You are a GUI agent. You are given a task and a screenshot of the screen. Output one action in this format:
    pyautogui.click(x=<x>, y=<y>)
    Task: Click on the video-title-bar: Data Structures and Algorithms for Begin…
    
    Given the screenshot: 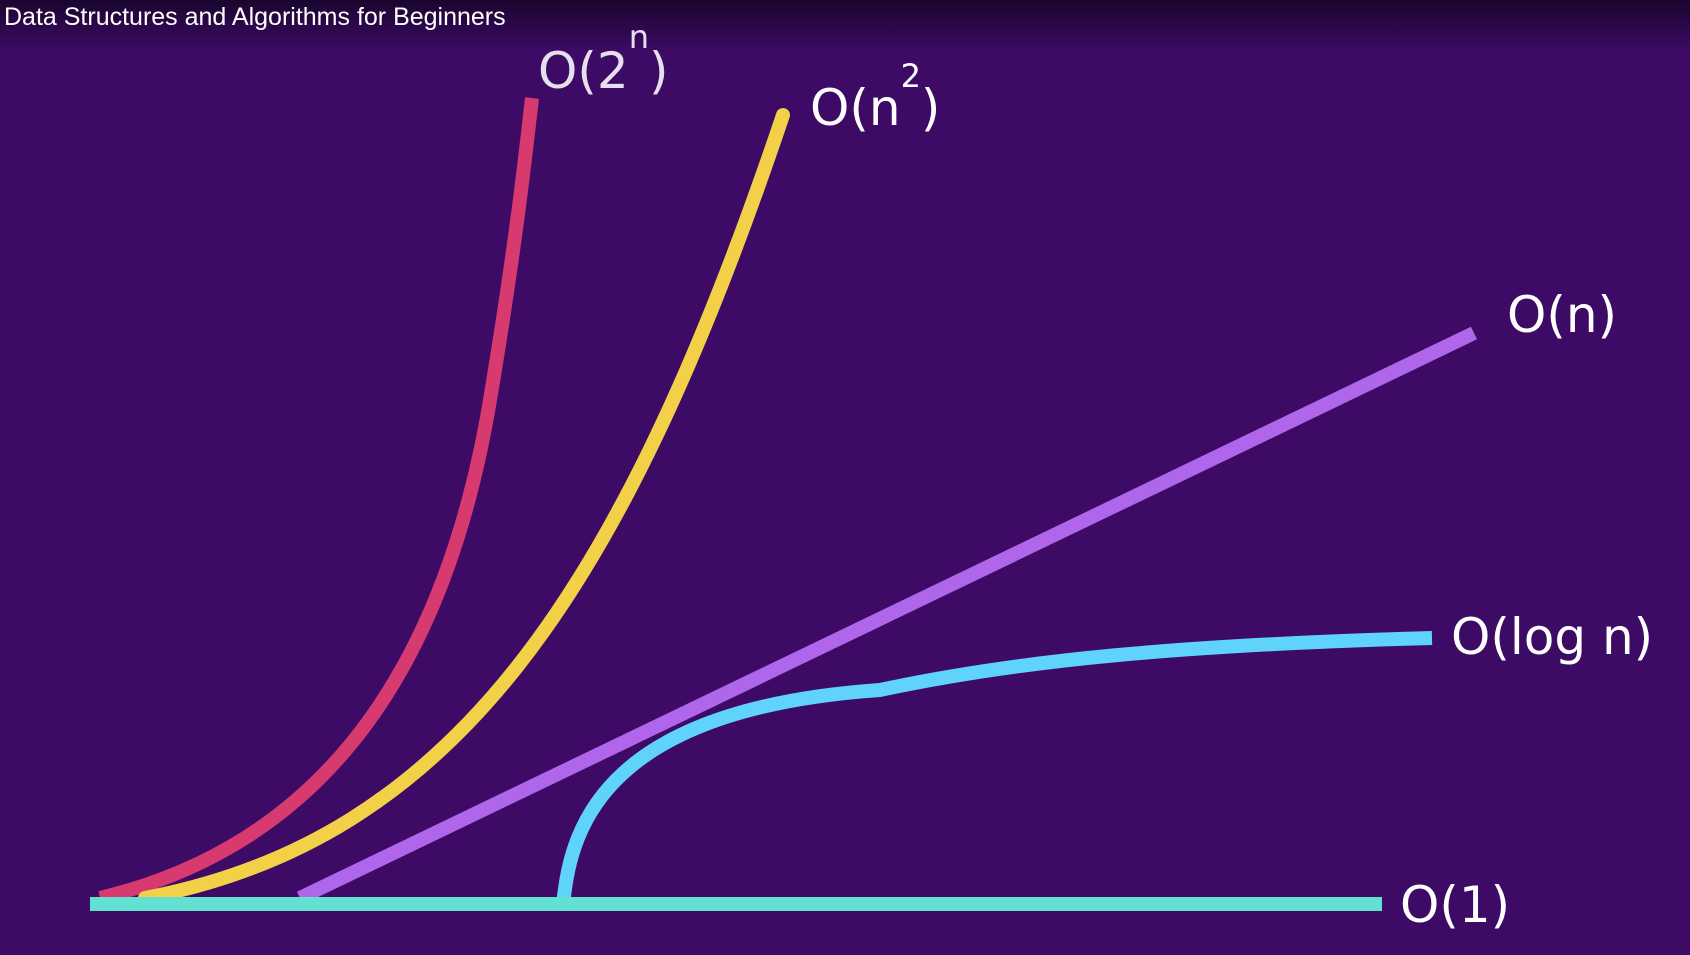 What is the action you would take?
    pyautogui.click(x=845, y=26)
    